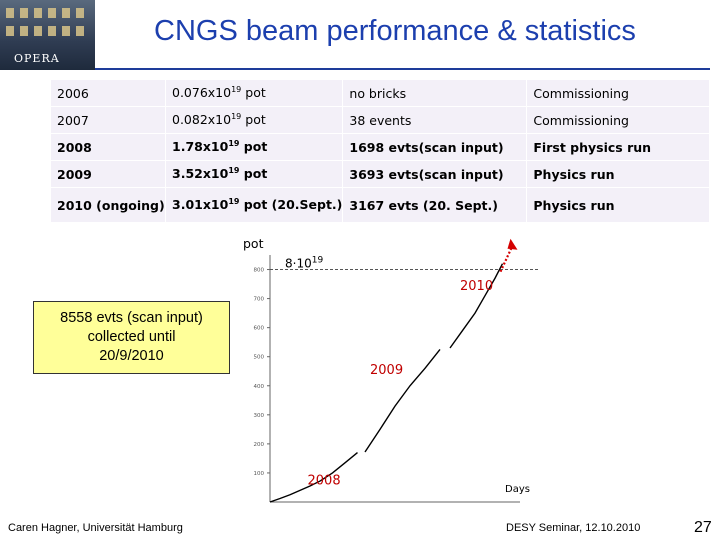 The height and width of the screenshot is (540, 720). I want to click on series-line-2010, so click(476, 306).